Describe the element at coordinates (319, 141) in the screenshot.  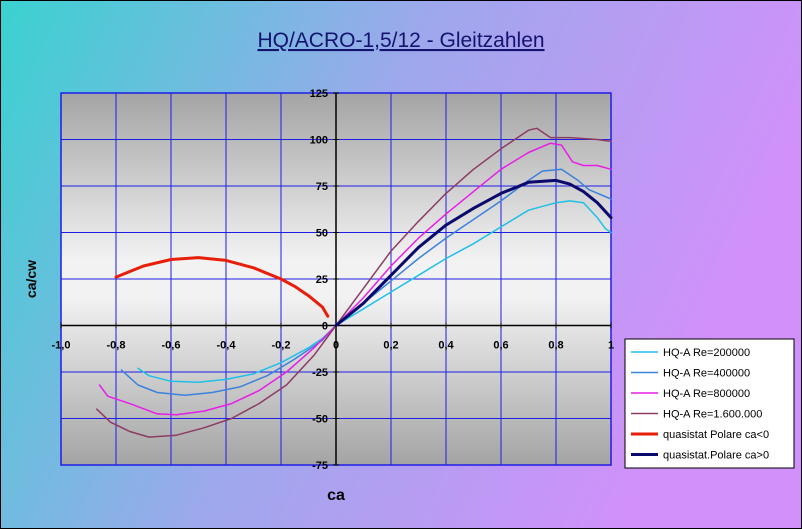
I see `y-tick-label: 100` at that location.